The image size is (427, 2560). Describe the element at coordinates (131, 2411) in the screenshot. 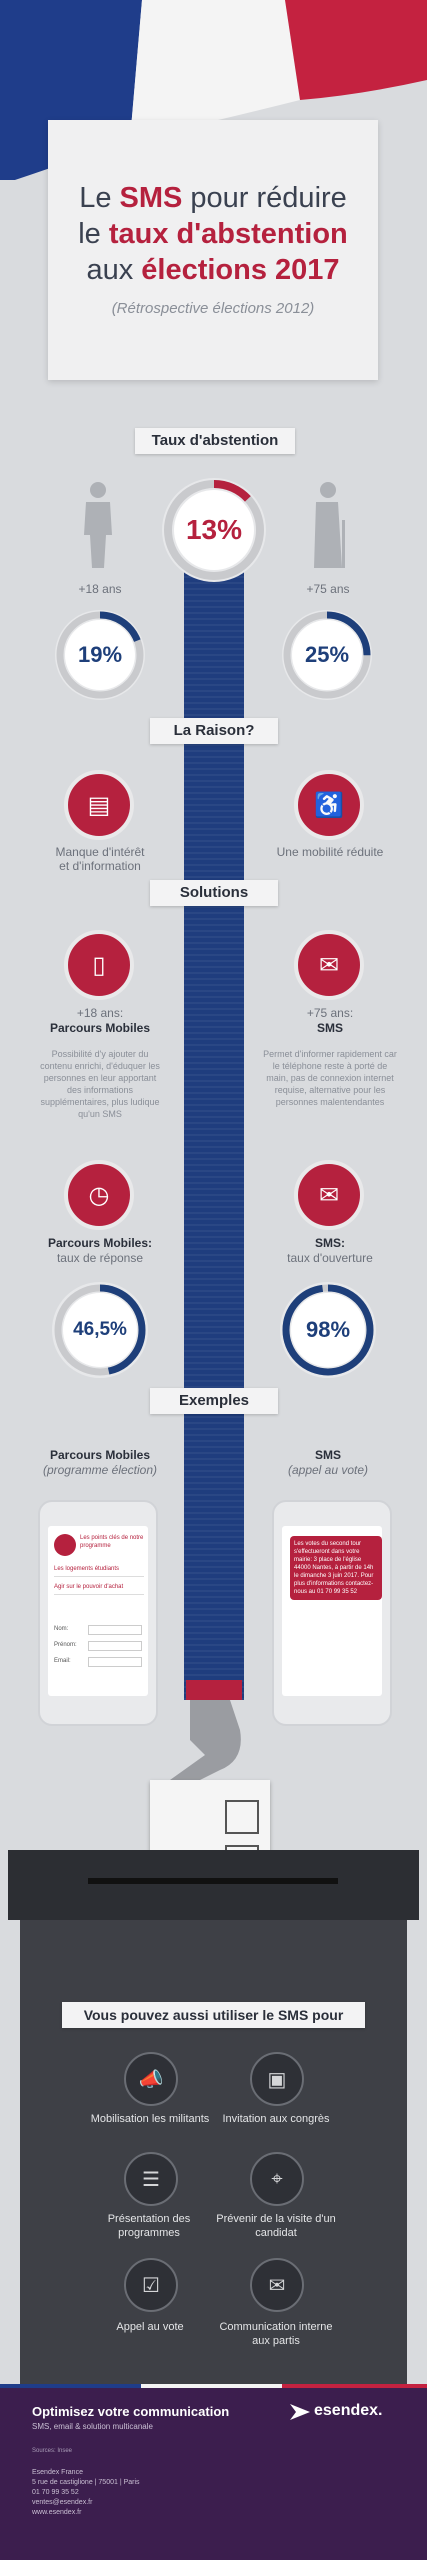

I see `footer-headline: Optimisez votre communication` at that location.